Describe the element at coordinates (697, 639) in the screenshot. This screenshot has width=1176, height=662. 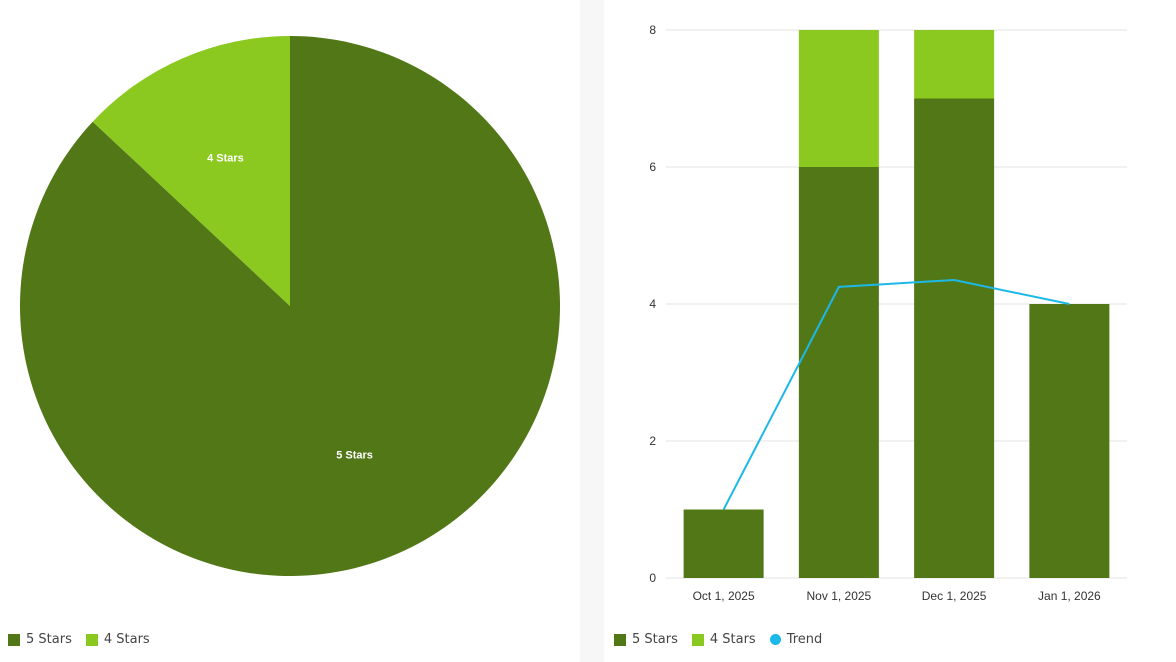
I see `bar-legend-swatch-4-stars` at that location.